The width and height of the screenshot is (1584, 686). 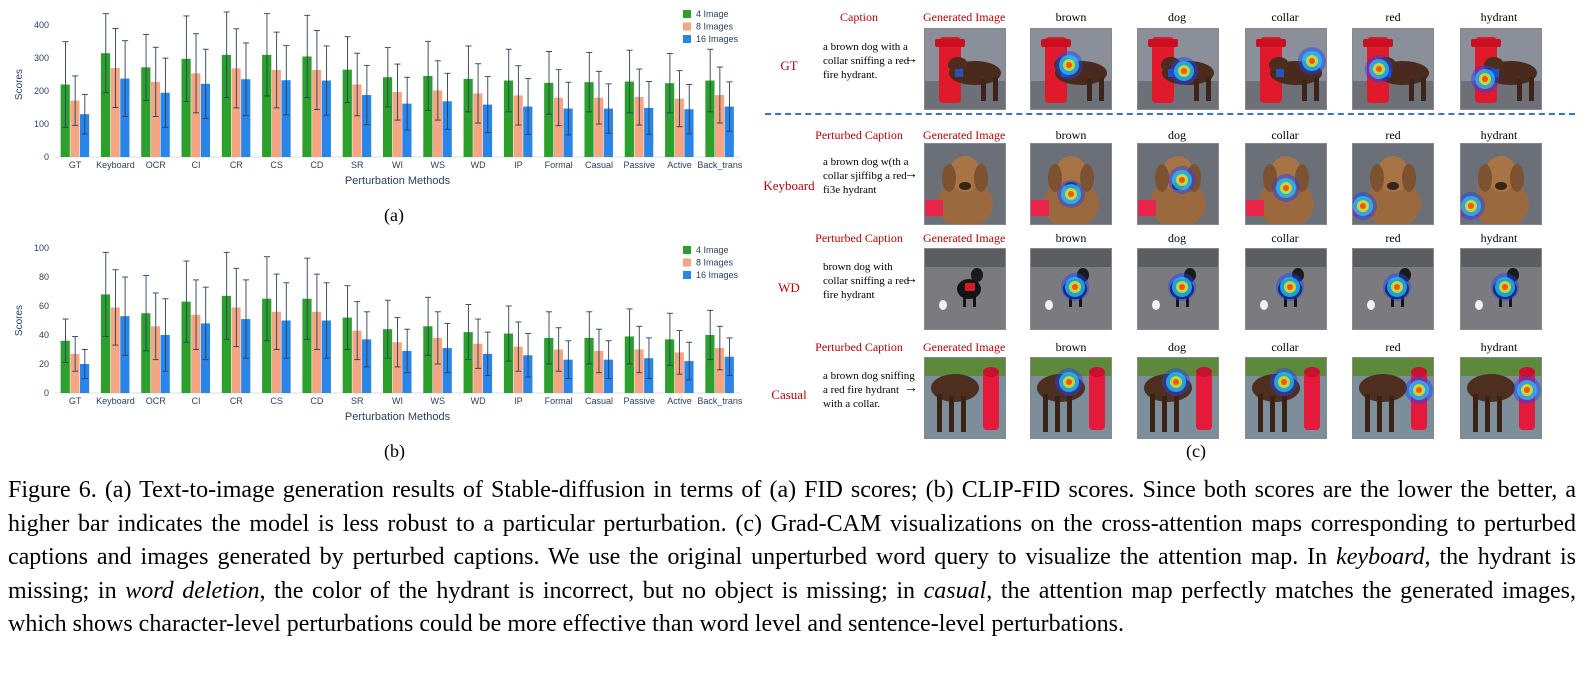 I want to click on x-tick-label: CD, so click(x=316, y=401).